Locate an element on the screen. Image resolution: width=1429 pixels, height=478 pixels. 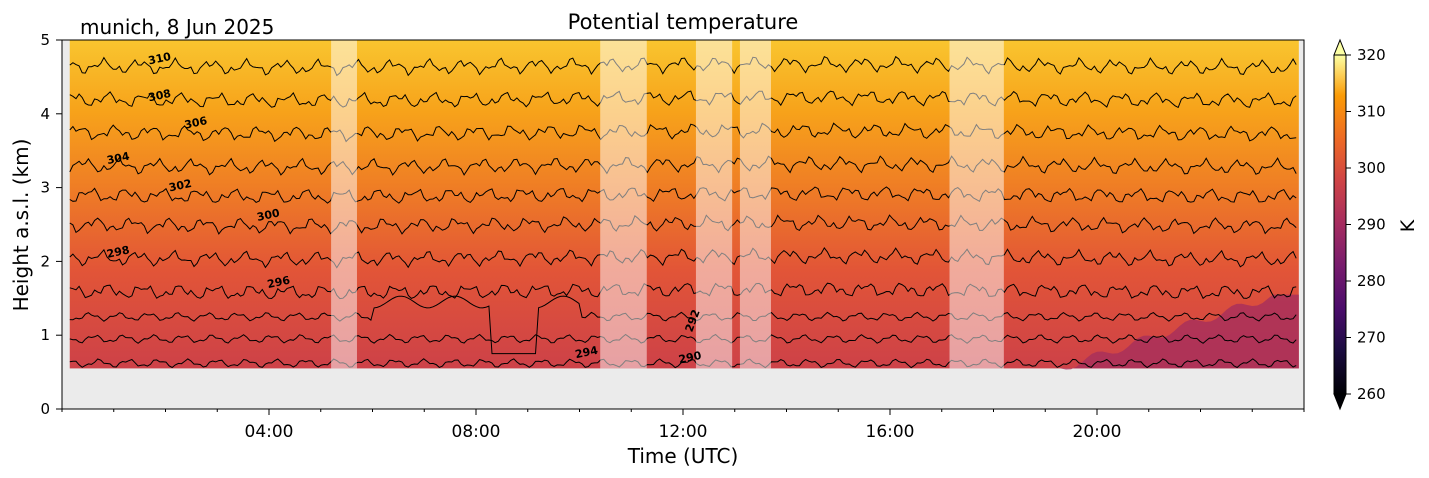
colorbar-extend-top is located at coordinates (1340, 47).